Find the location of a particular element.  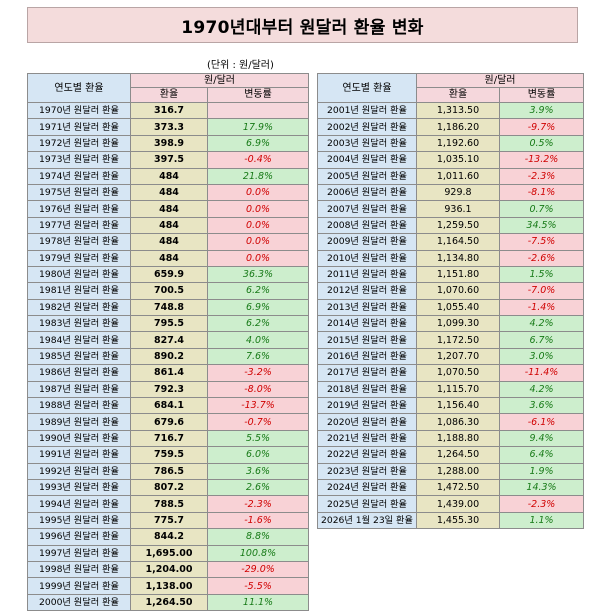

year-label-cell: 2015년 원달러 환율 is located at coordinates (367, 340).